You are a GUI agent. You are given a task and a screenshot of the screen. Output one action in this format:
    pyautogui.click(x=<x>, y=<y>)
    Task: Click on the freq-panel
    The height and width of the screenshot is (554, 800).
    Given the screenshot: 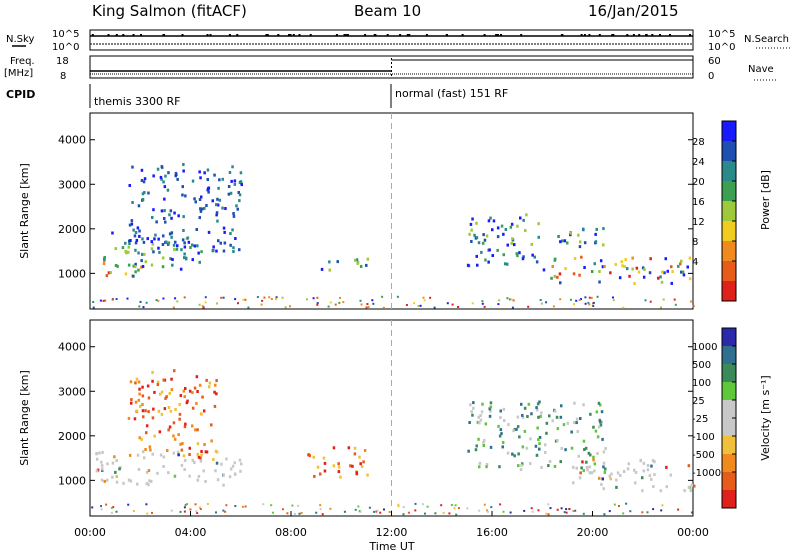 What is the action you would take?
    pyautogui.click(x=391, y=67)
    